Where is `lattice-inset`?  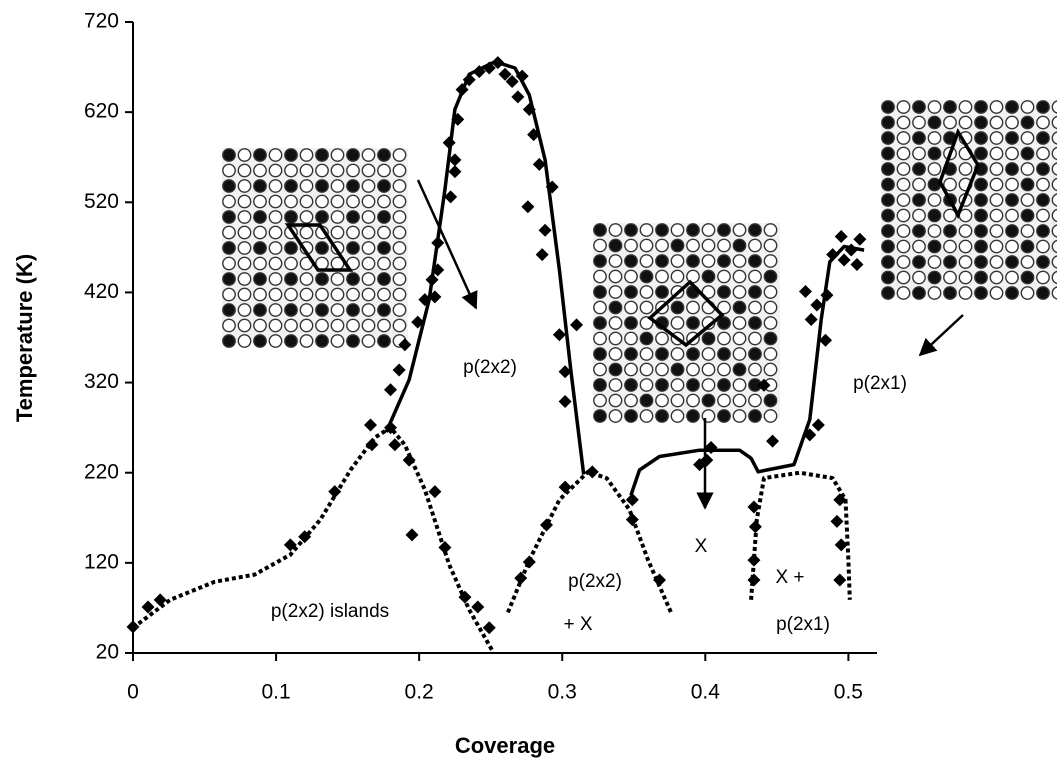
lattice-inset is located at coordinates (686, 323).